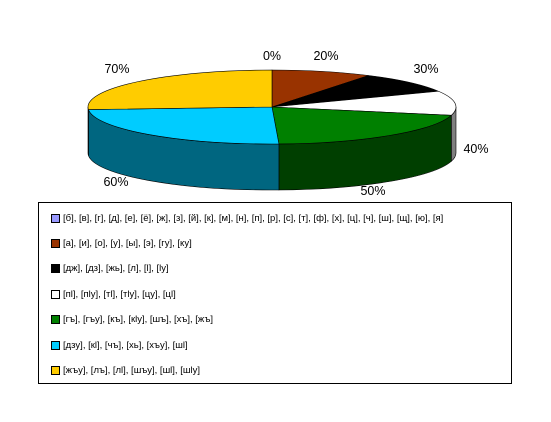 This screenshot has height=422, width=551. What do you see at coordinates (425, 69) in the screenshot?
I see `data-label-2: 30%` at bounding box center [425, 69].